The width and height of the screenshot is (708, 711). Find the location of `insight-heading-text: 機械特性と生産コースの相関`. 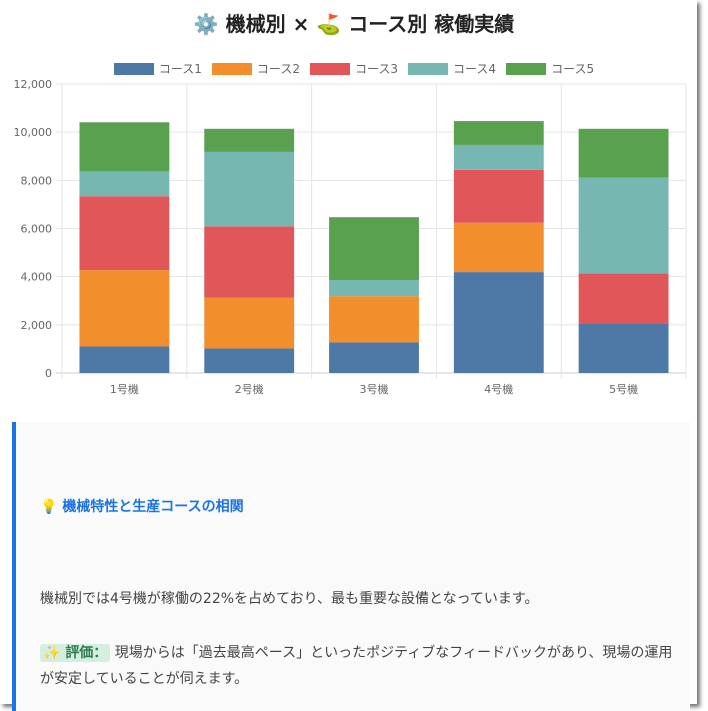

insight-heading-text: 機械特性と生産コースの相関 is located at coordinates (153, 507).